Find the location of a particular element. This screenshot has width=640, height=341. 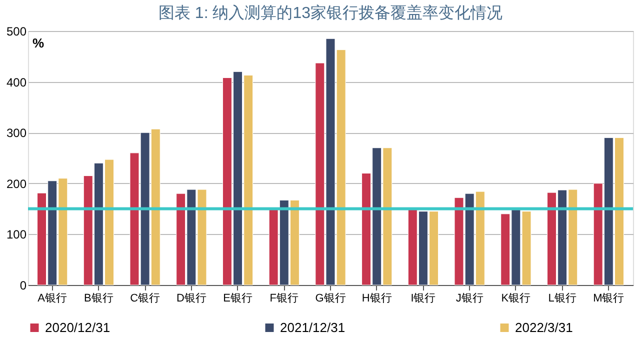

y-tick-label: 400 is located at coordinates (16, 82).